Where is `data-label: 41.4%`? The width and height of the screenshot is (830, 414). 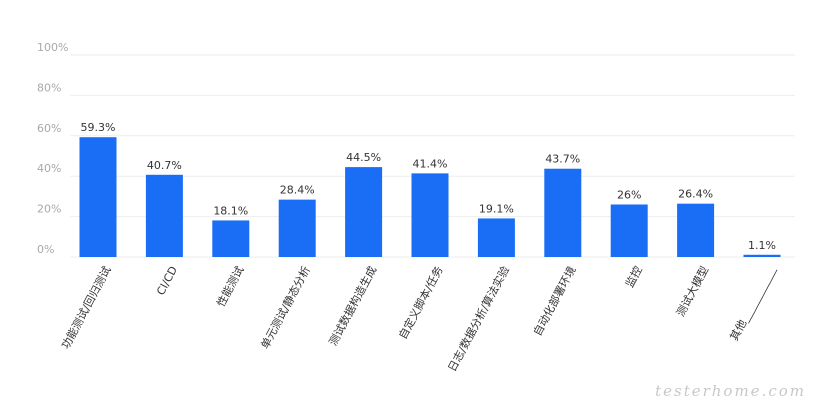 data-label: 41.4% is located at coordinates (430, 163).